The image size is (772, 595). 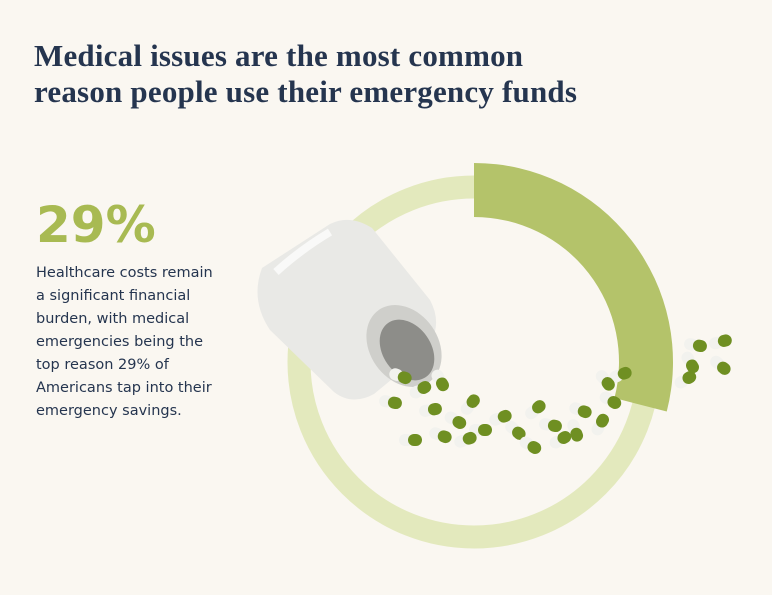 What do you see at coordinates (306, 91) in the screenshot?
I see `title-line: reason people use their emergency funds` at bounding box center [306, 91].